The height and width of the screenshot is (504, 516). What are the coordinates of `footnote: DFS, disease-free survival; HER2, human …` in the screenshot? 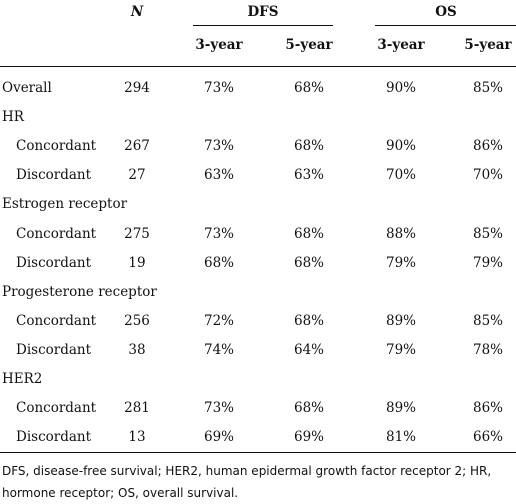 It's located at (247, 482).